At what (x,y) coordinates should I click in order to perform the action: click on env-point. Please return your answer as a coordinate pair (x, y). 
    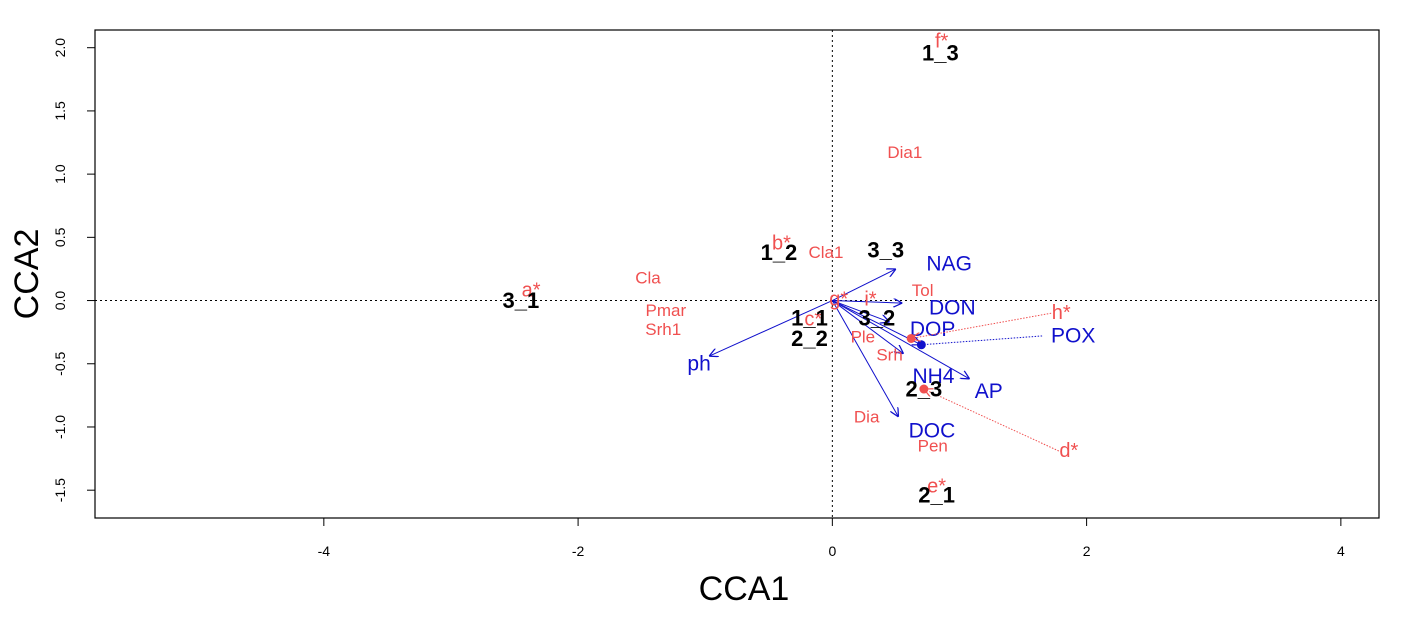
    Looking at the image, I should click on (921, 345).